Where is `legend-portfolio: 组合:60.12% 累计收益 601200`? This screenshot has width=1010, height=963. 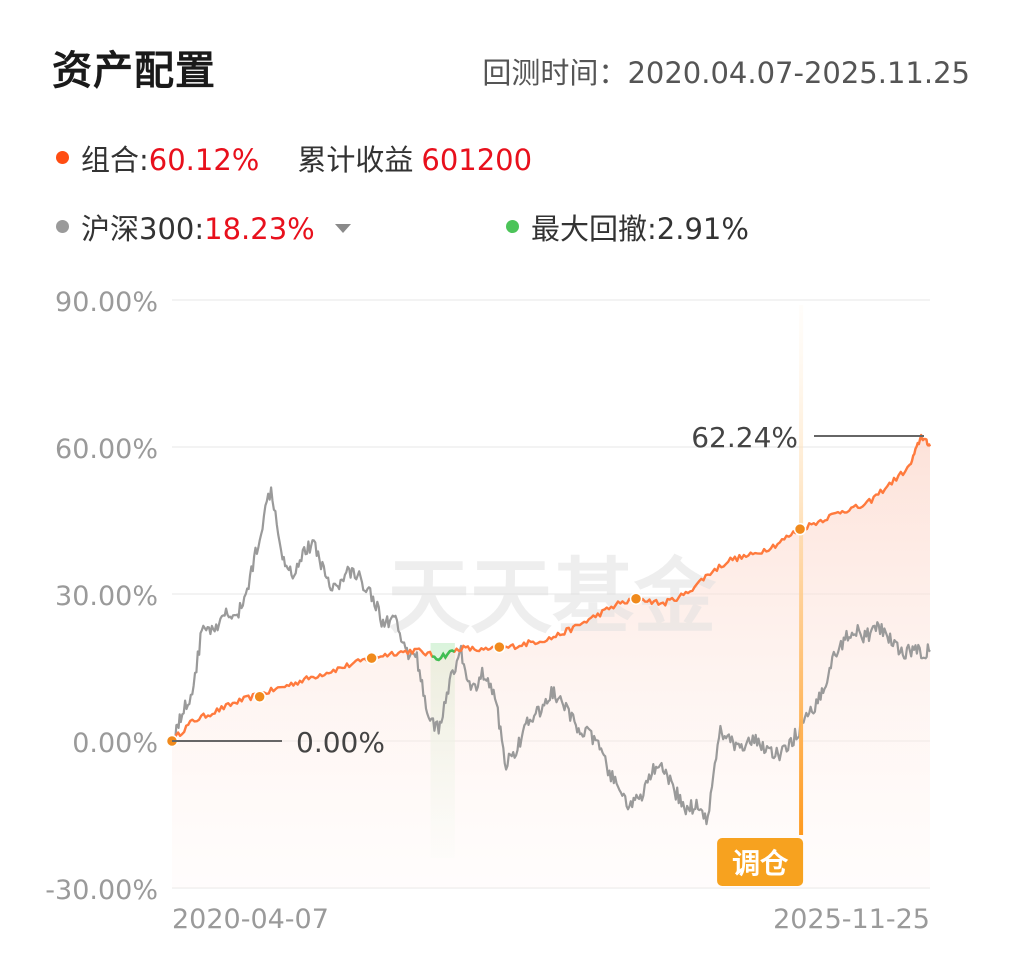
legend-portfolio: 组合:60.12% 累计收益 601200 is located at coordinates (294, 158).